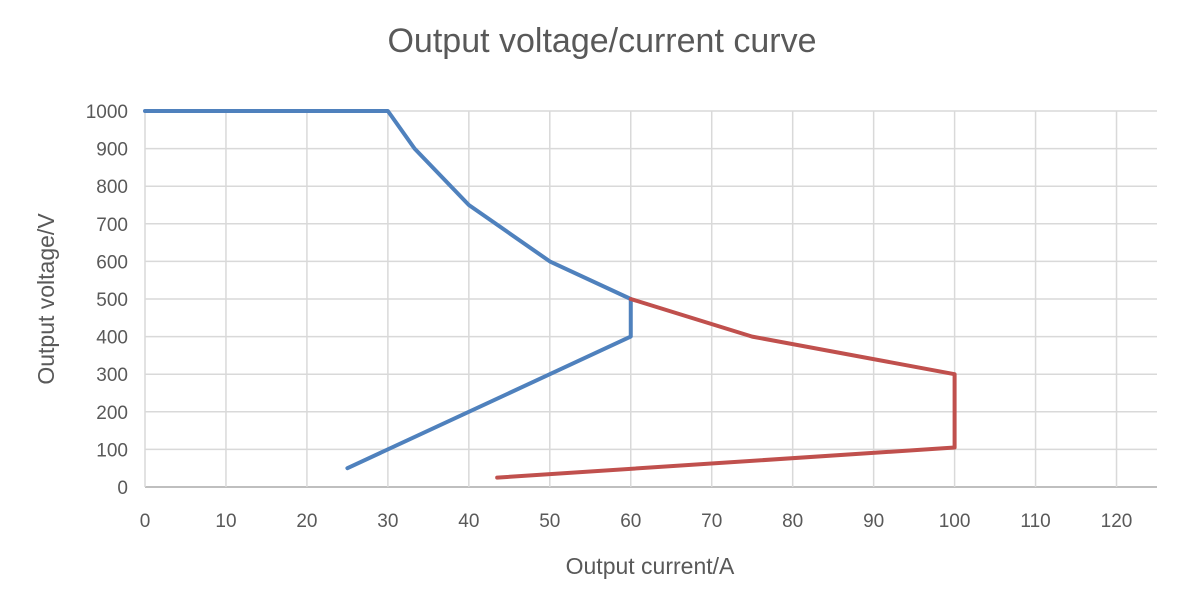  I want to click on x-tick-label: 50, so click(549, 521).